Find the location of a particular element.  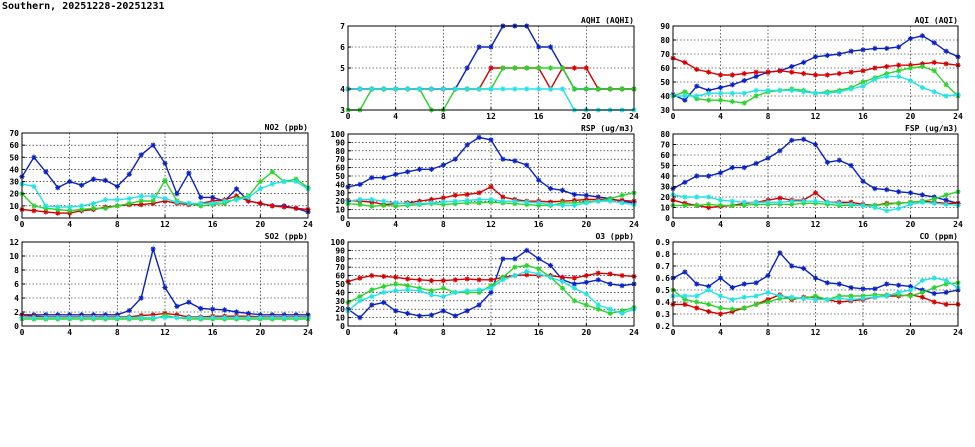

y-tick-label: 100 is located at coordinates (338, 242).